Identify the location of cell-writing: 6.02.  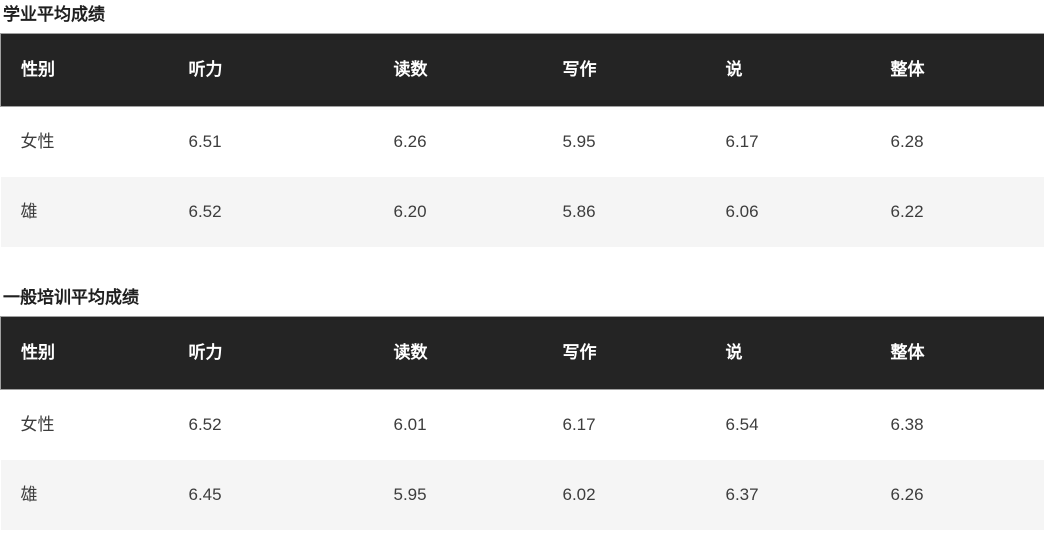
(579, 494).